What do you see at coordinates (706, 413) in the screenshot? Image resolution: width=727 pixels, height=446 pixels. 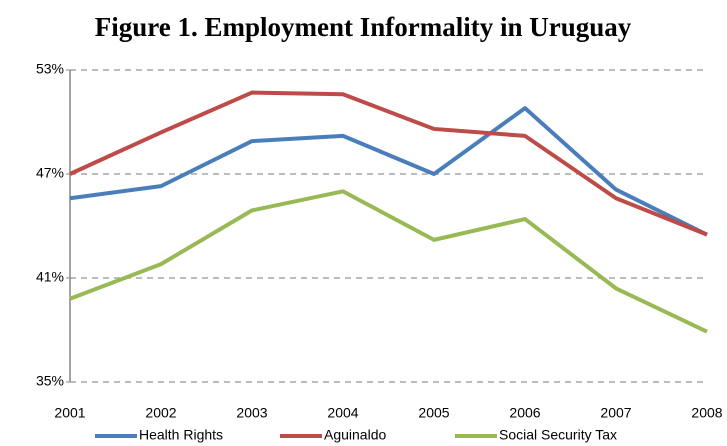 I see `x-tick-label: 2008` at bounding box center [706, 413].